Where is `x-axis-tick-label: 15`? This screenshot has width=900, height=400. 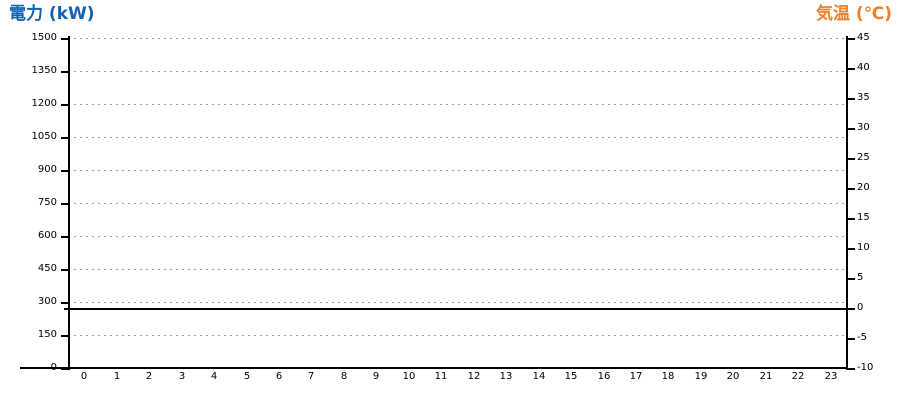
x-axis-tick-label: 15 is located at coordinates (571, 376).